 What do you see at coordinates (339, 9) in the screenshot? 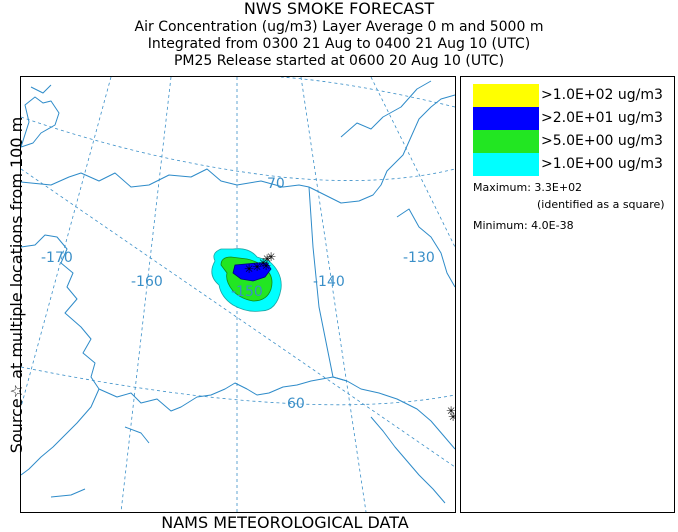
I see `forecast-title: NWS SMOKE FORECAST` at bounding box center [339, 9].